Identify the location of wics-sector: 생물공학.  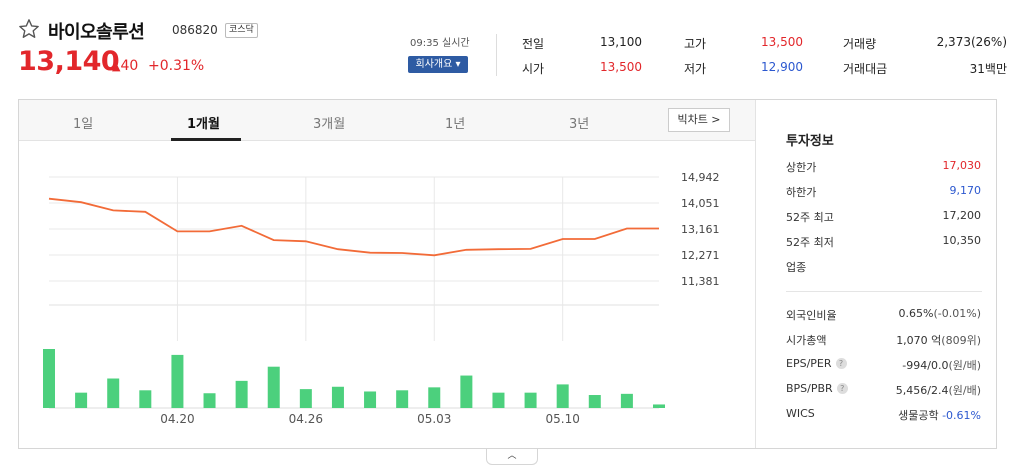
(918, 415).